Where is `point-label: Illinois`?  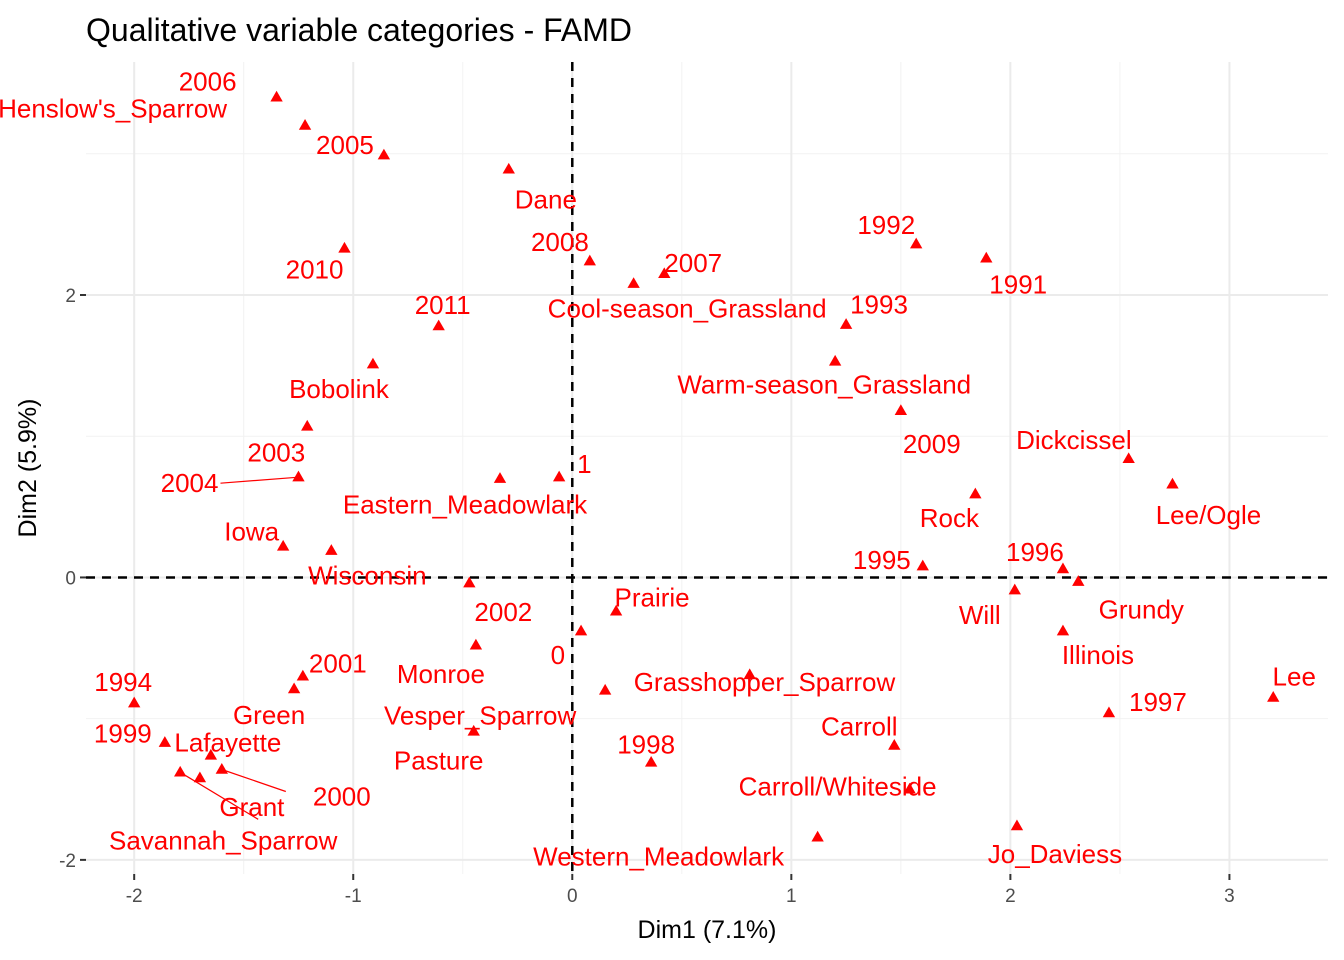 point-label: Illinois is located at coordinates (1098, 655).